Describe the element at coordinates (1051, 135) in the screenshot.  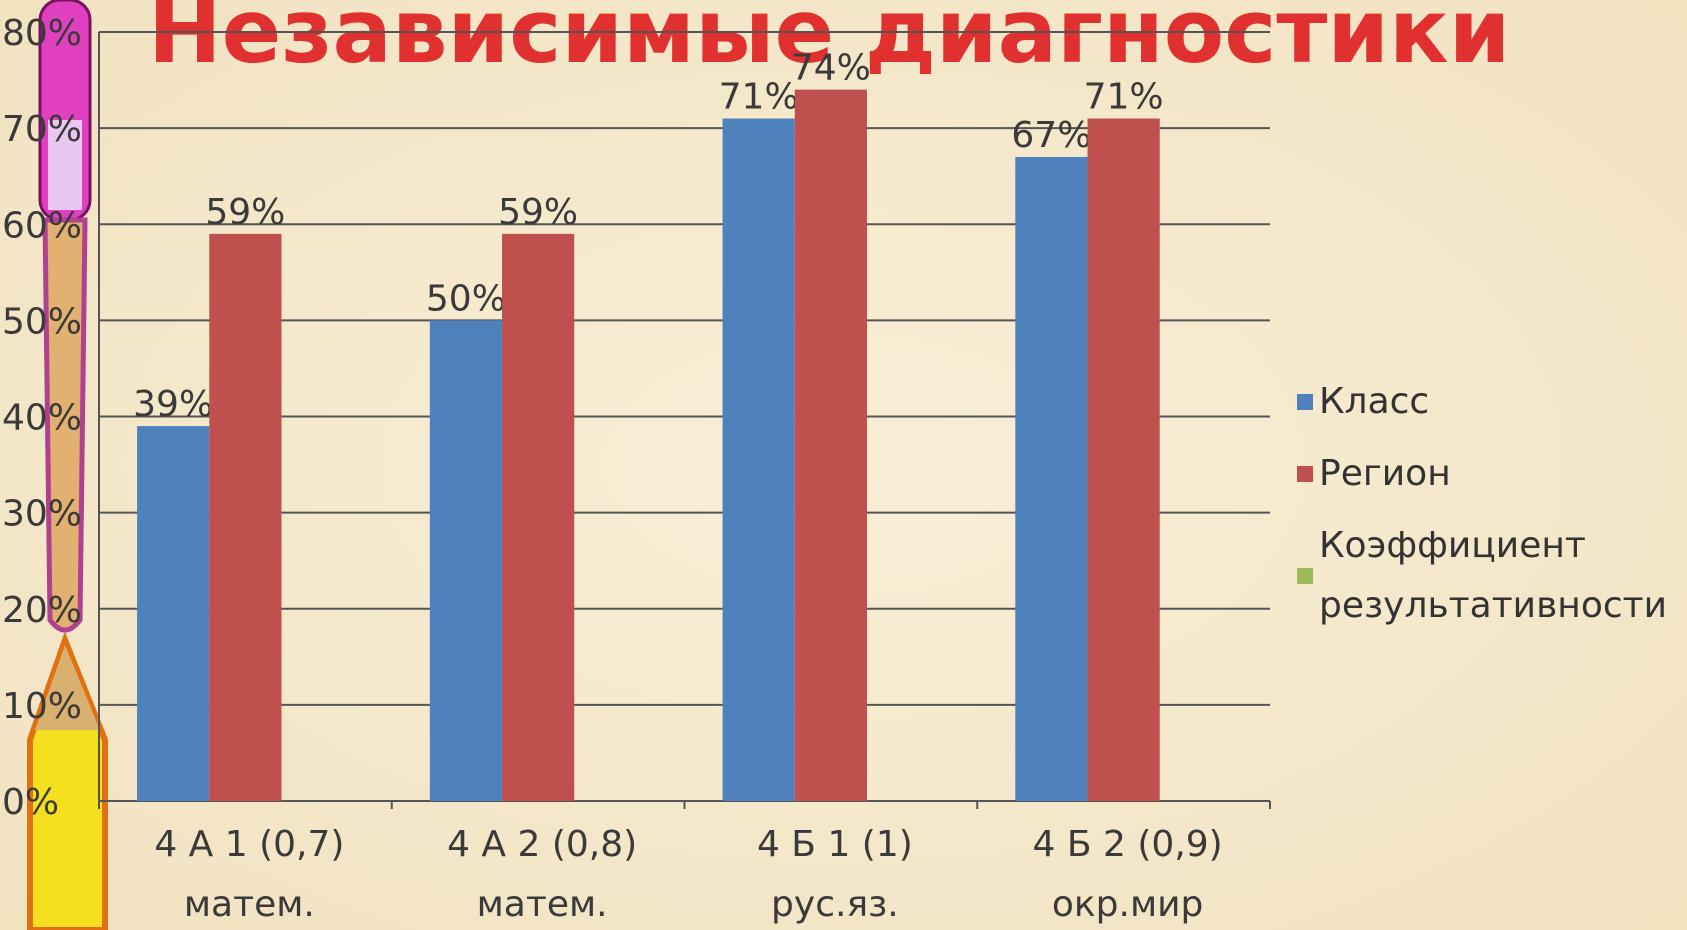
I see `data-label: 67%` at that location.